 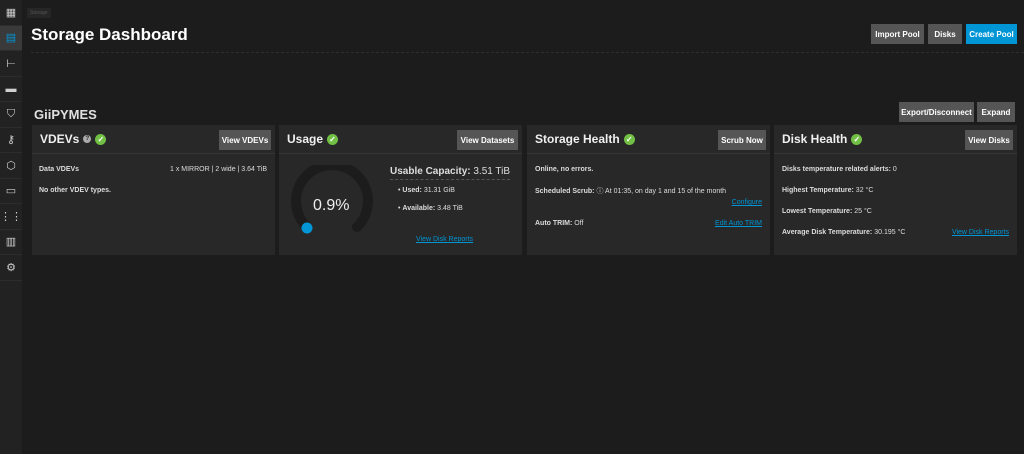 I want to click on card-title: Disk Health, so click(x=815, y=139).